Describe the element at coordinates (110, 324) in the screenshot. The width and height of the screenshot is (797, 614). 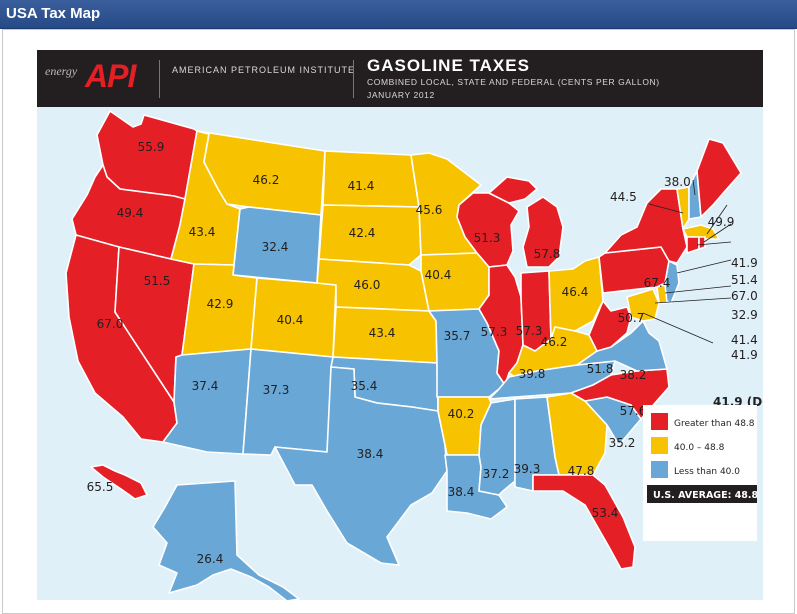
I see `label-california: 67.0` at that location.